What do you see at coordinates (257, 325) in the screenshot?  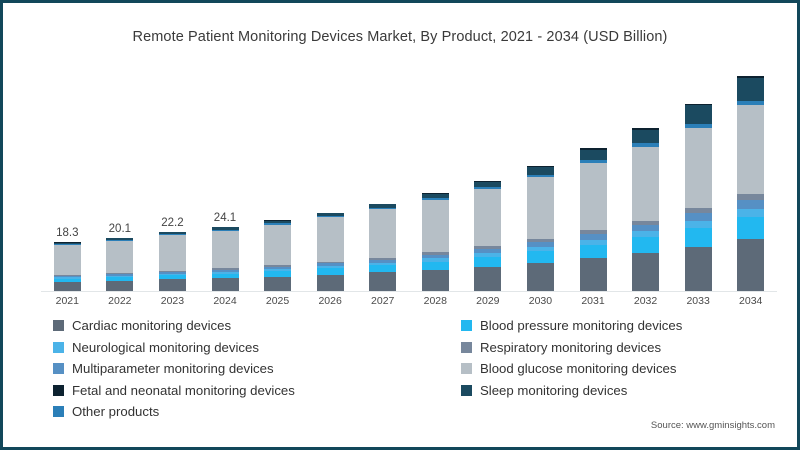 I see `legend-item: Cardiac monitoring devices` at bounding box center [257, 325].